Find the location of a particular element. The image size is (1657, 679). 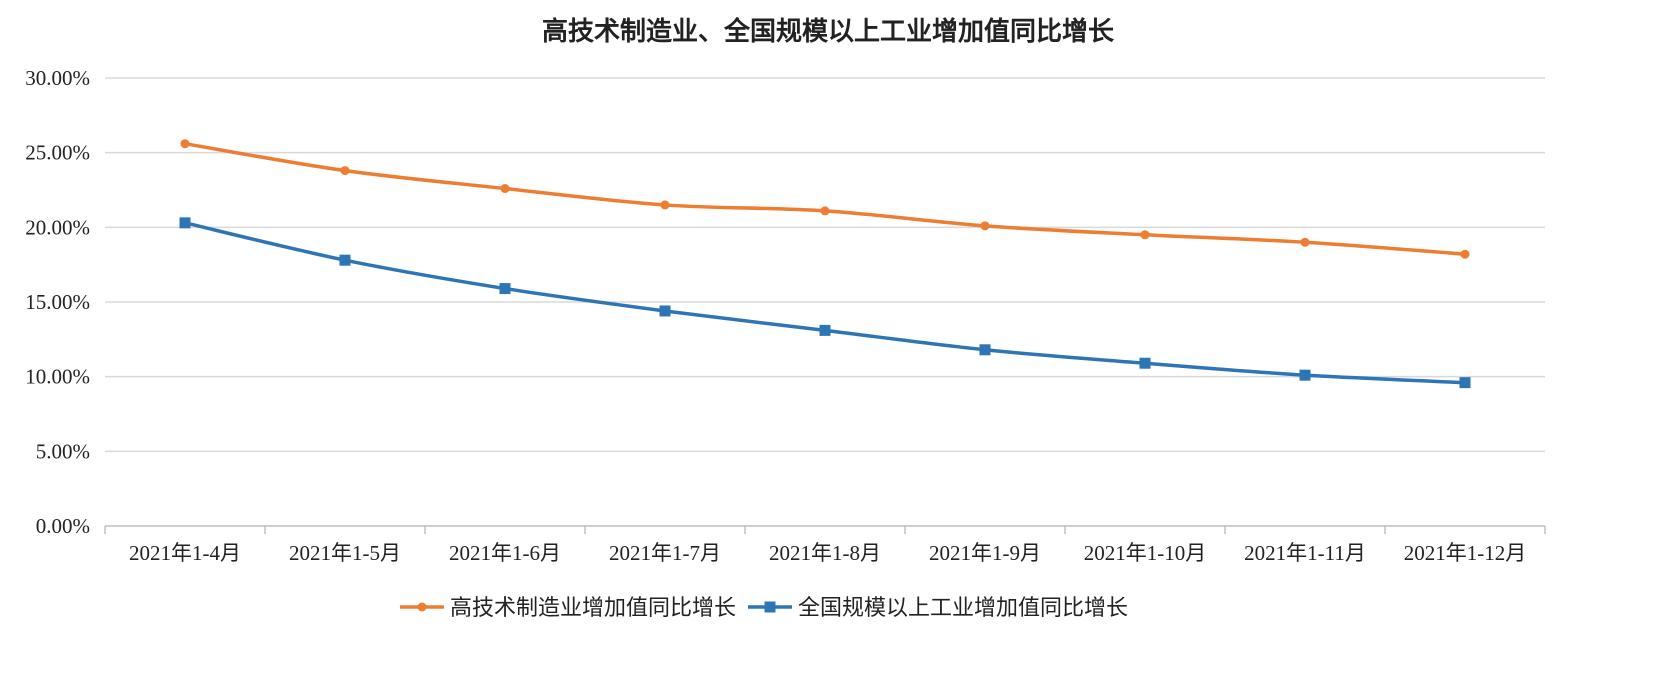

legend: 高技术制造业增加值同比增长 全国规模以上工业增加值同比增长 is located at coordinates (764, 608).